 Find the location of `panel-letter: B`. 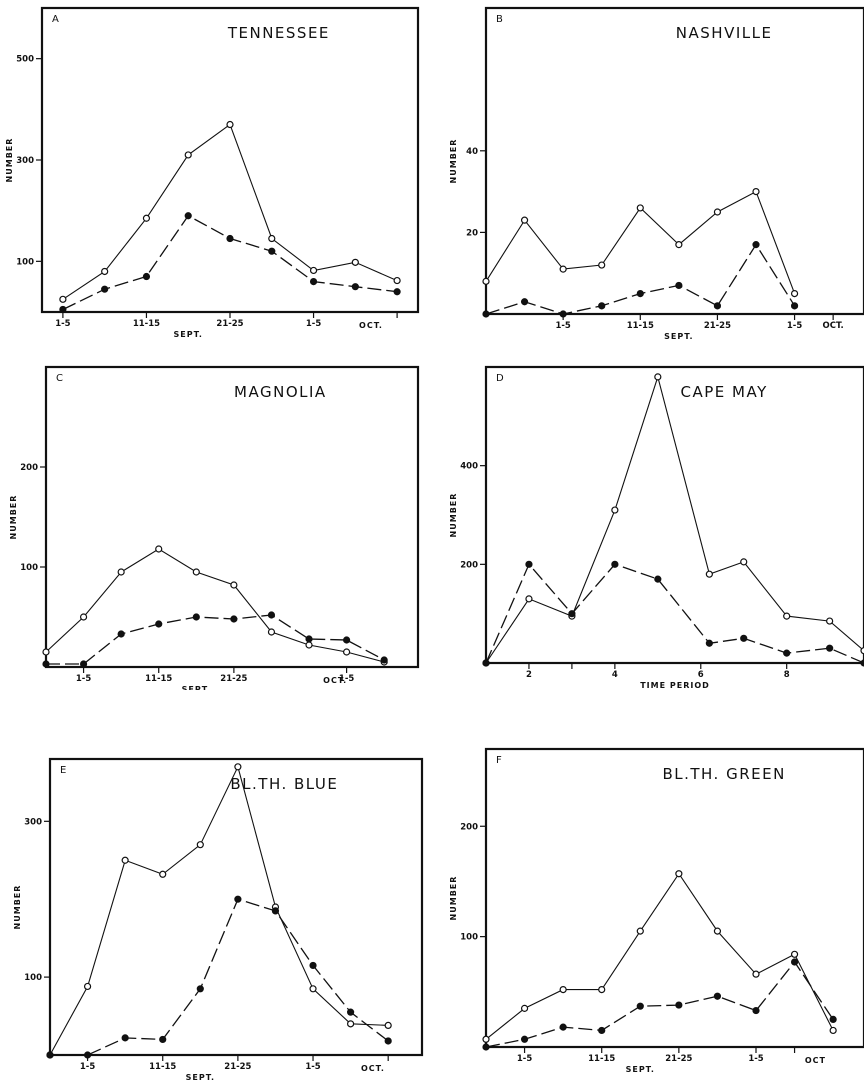

panel-letter: B is located at coordinates (499, 19).